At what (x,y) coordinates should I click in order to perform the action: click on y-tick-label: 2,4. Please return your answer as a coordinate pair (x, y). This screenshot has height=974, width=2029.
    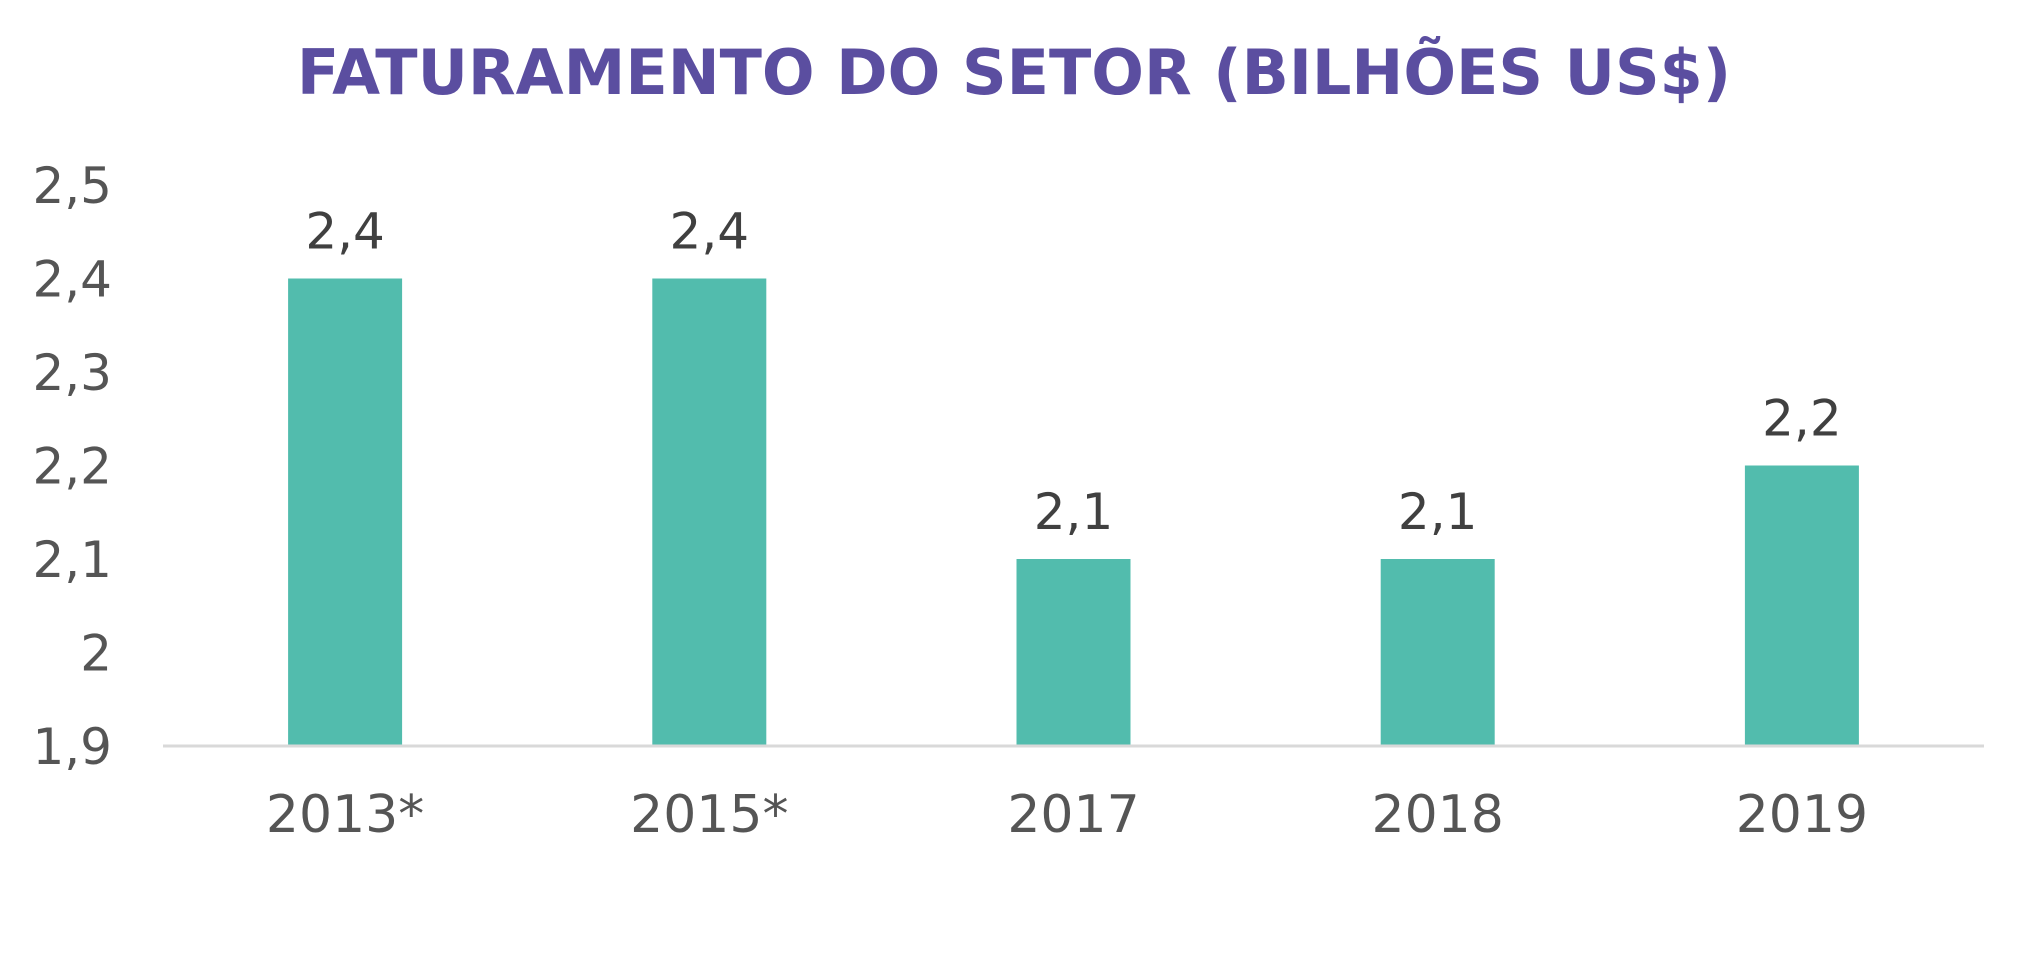
    Looking at the image, I should click on (72, 280).